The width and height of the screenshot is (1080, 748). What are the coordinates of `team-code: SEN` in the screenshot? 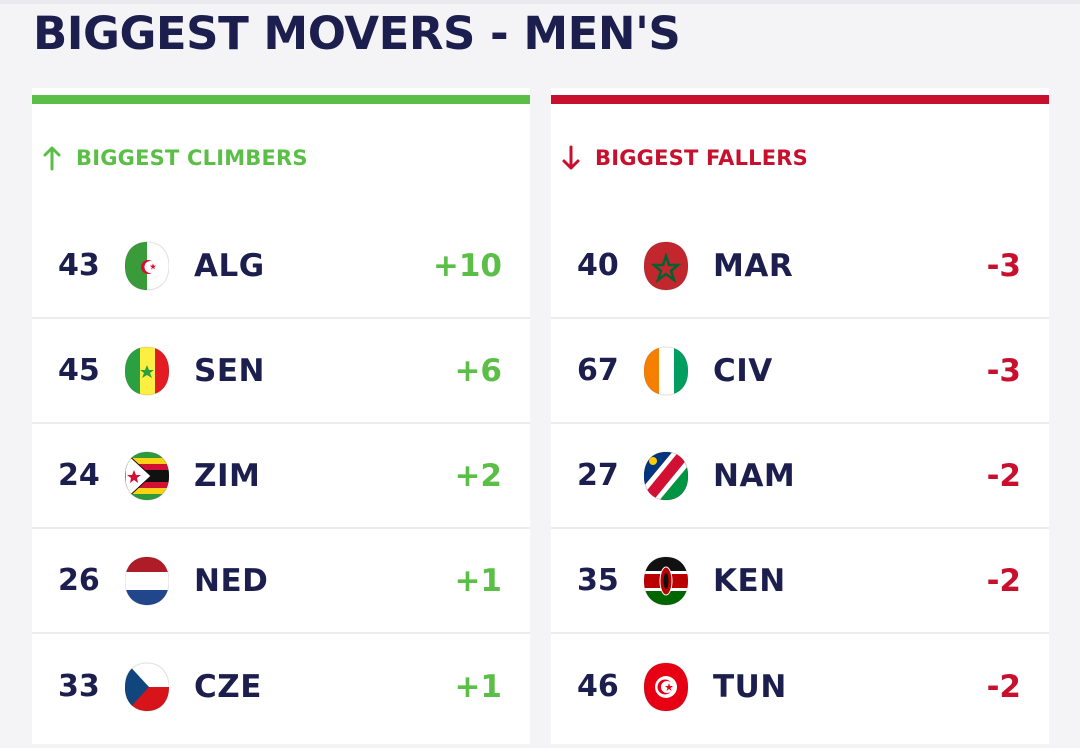 It's located at (229, 370).